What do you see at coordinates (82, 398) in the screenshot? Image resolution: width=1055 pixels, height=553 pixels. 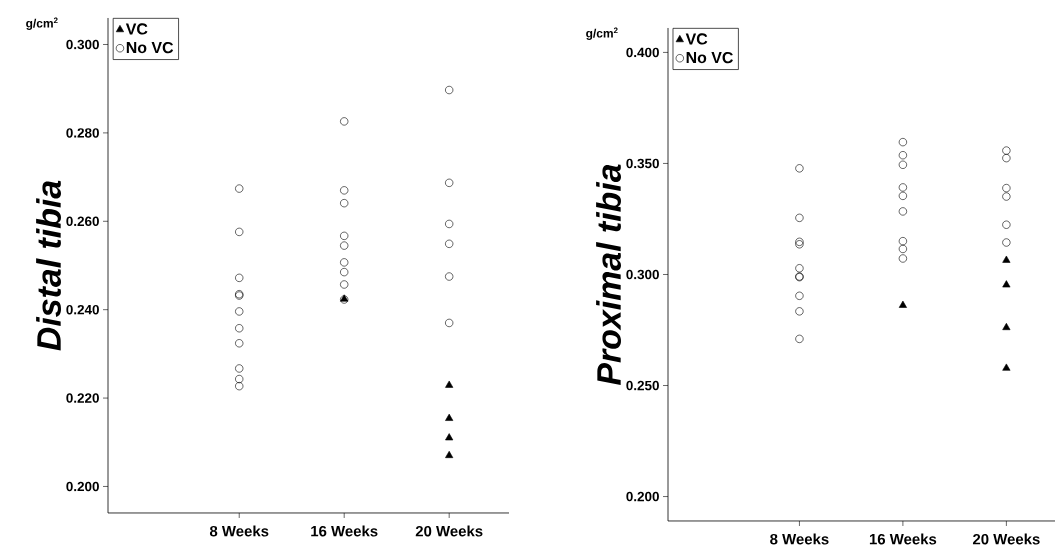 I see `y-tick-label: 0.220` at bounding box center [82, 398].